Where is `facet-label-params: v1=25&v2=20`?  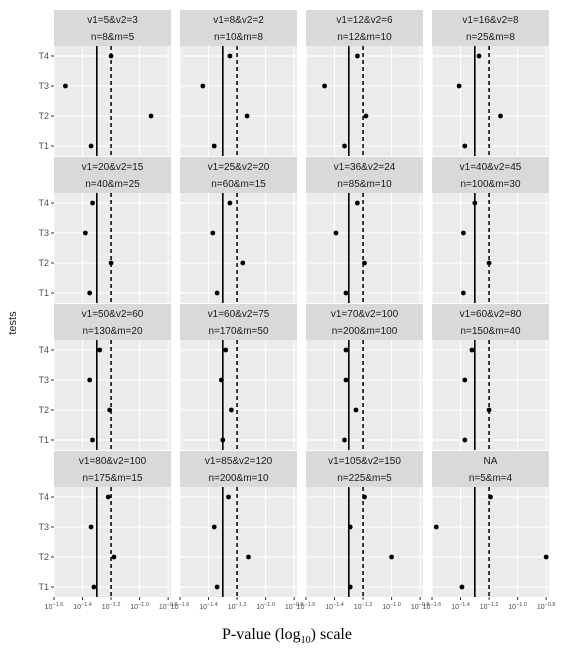 facet-label-params: v1=25&v2=20 is located at coordinates (239, 167).